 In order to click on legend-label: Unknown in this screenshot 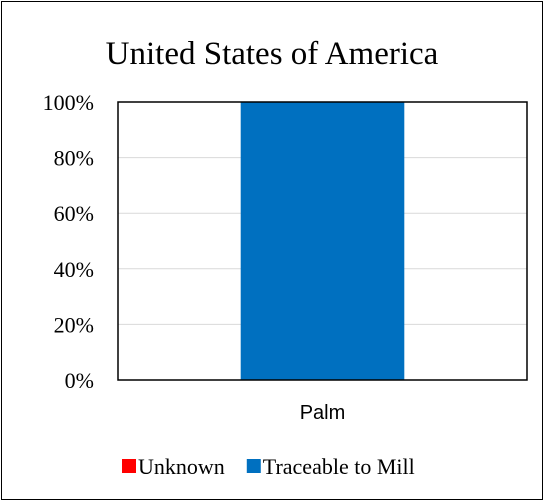, I will do `click(181, 466)`.